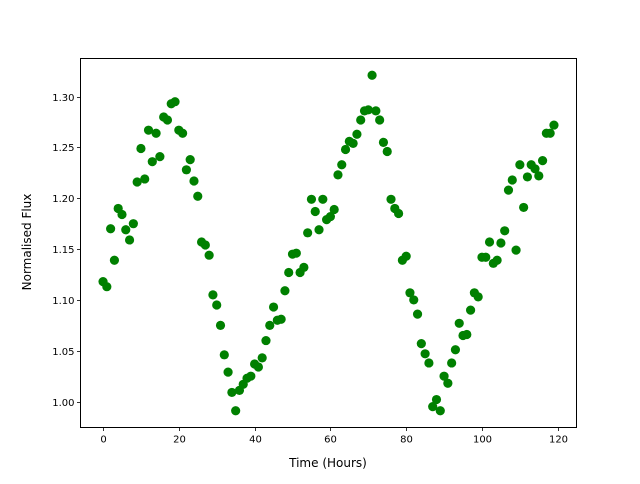 This screenshot has height=484, width=640. What do you see at coordinates (406, 440) in the screenshot?
I see `x-tick-label: 80` at bounding box center [406, 440].